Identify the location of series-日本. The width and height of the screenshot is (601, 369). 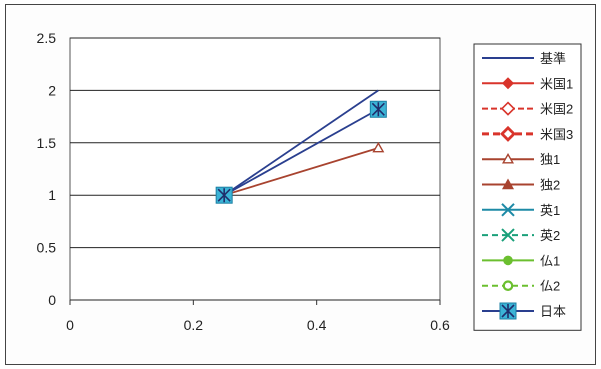
(301, 152).